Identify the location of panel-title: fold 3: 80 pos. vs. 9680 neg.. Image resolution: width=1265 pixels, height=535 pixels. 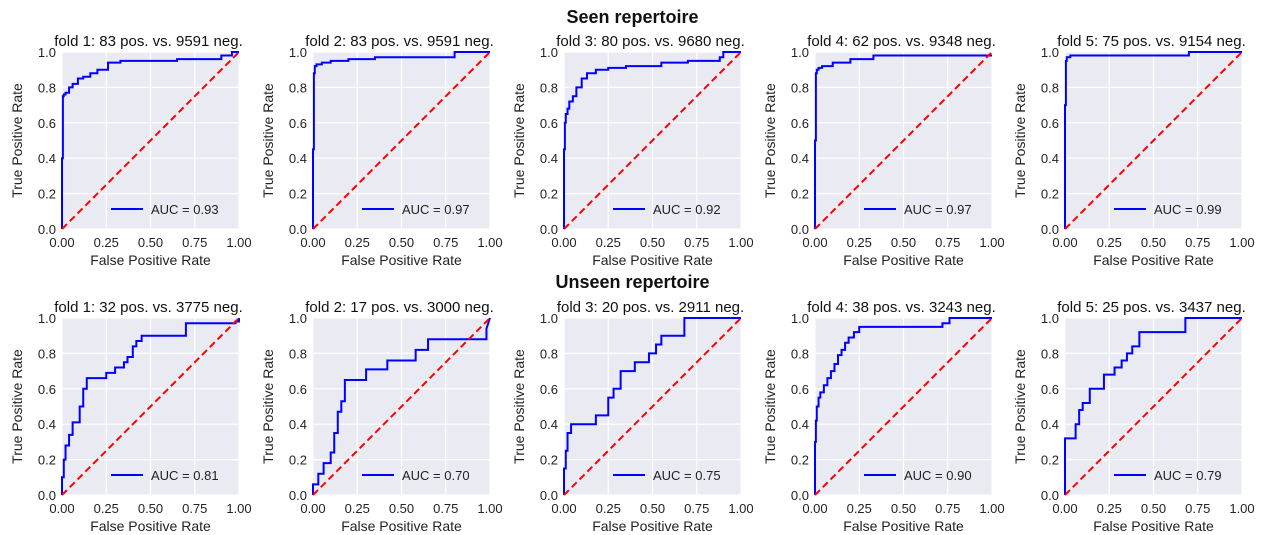
(650, 41).